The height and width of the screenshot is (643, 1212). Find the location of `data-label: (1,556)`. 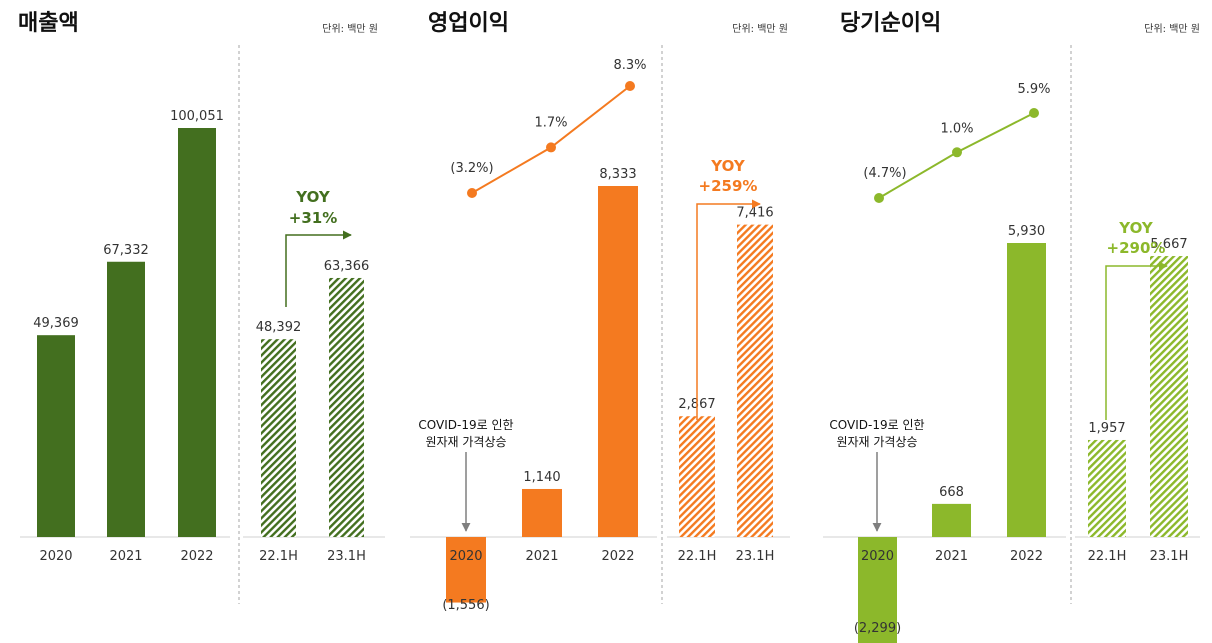

data-label: (1,556) is located at coordinates (465, 605).